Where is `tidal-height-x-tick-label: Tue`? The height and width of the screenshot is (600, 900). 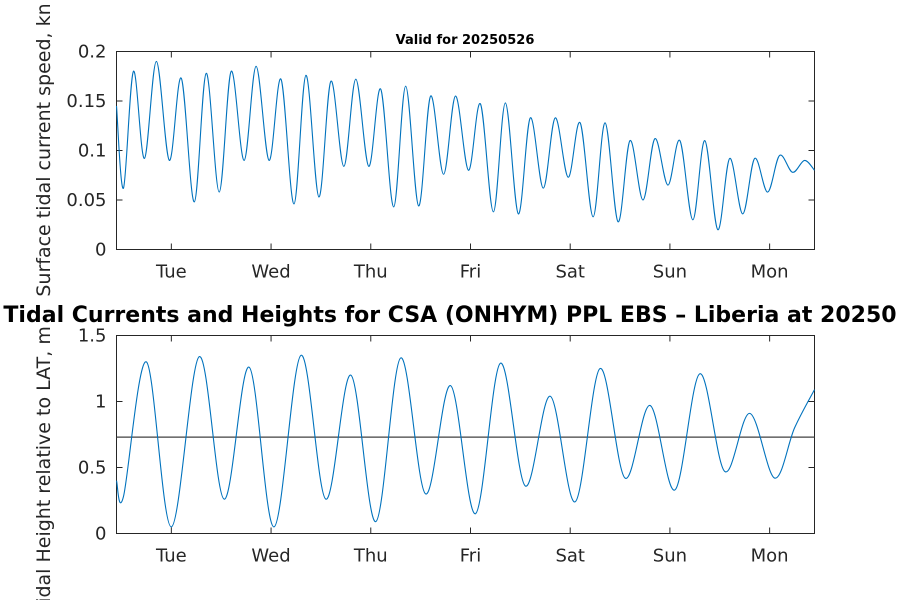 tidal-height-x-tick-label: Tue is located at coordinates (171, 556).